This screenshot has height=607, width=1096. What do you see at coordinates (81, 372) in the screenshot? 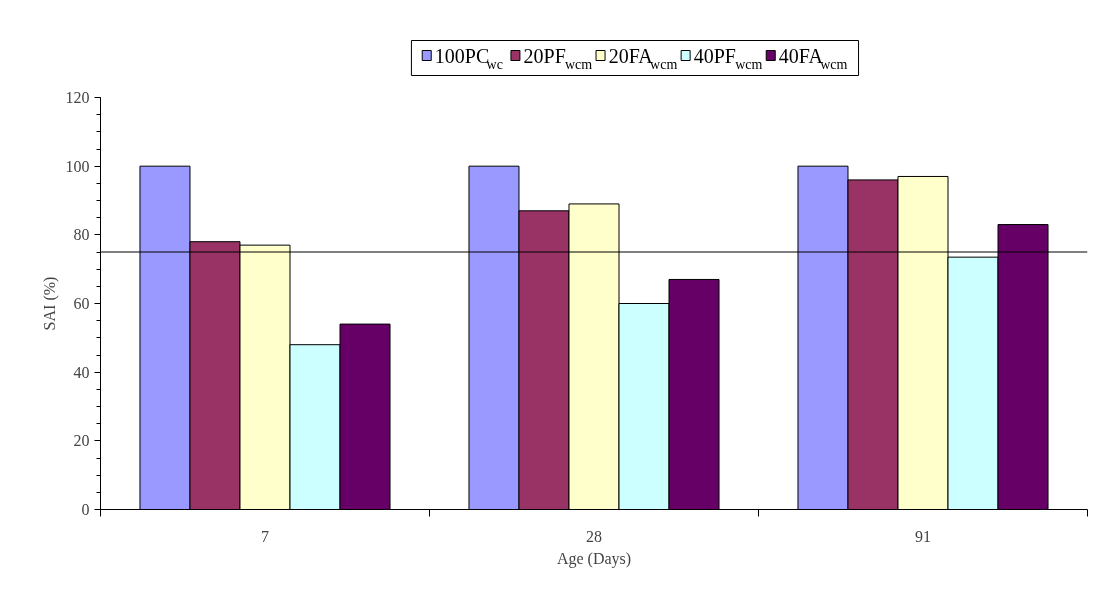
I see `y-tick-label: 40` at bounding box center [81, 372].